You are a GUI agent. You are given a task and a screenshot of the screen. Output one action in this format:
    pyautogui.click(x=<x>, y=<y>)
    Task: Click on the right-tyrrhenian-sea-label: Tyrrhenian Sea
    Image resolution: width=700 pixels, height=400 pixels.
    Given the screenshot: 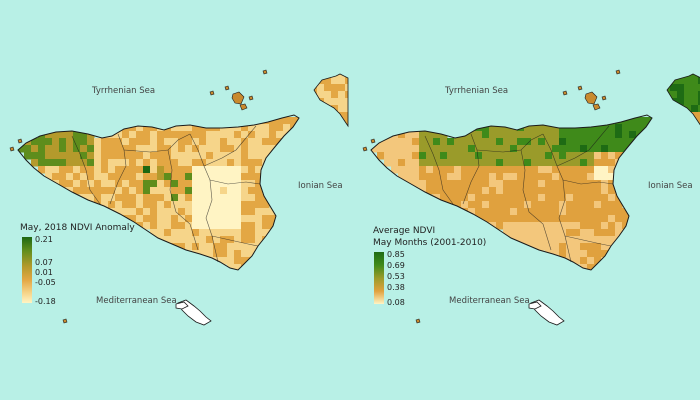 What is the action you would take?
    pyautogui.click(x=477, y=91)
    